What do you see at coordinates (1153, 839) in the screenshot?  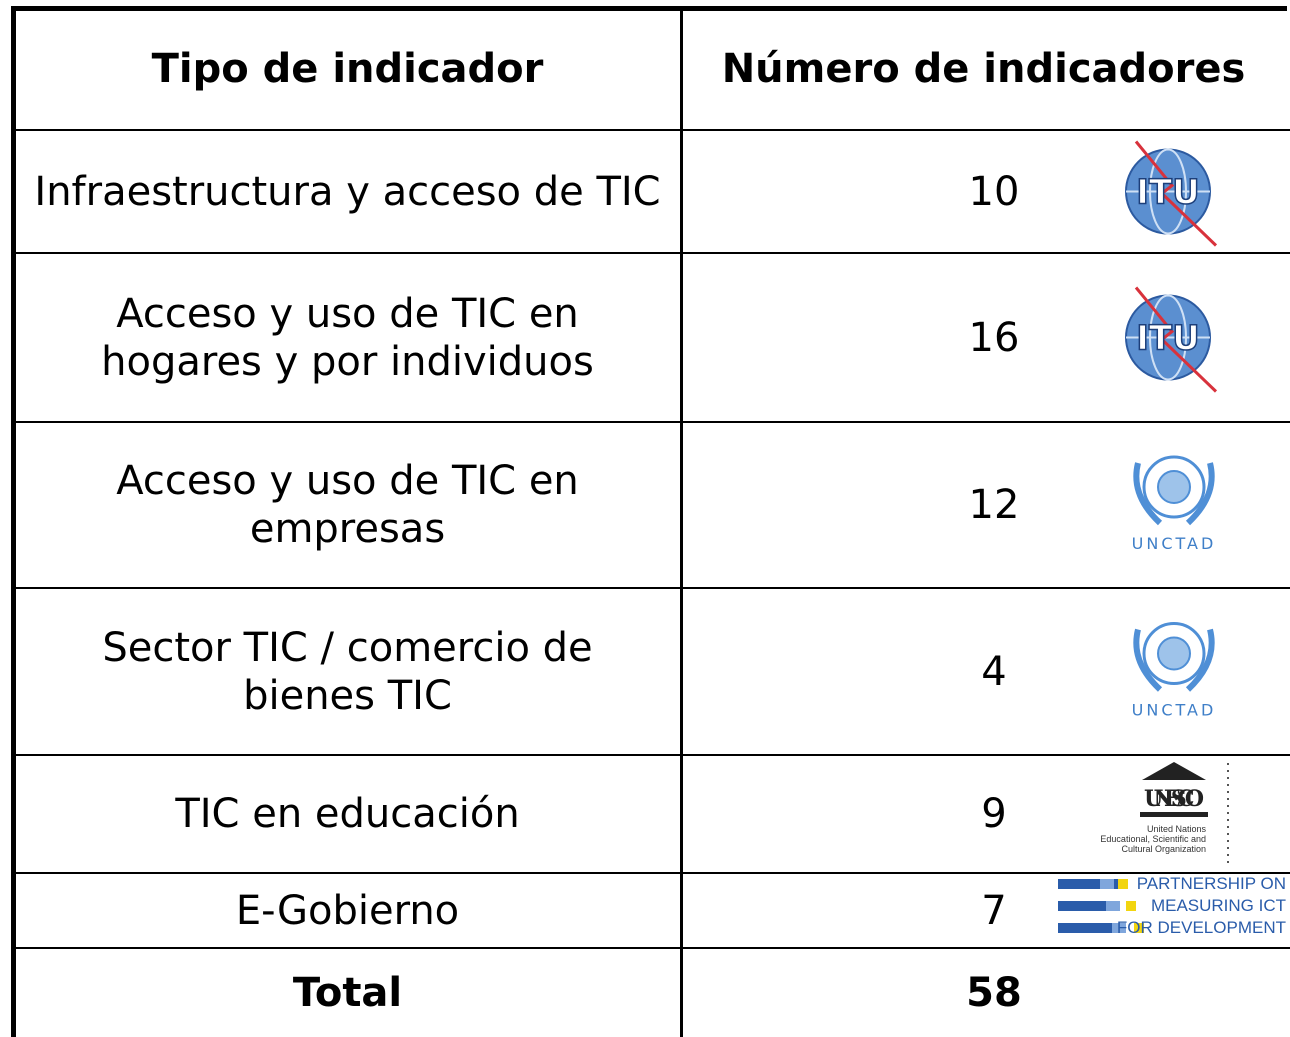 I see `unesco-caption: Educational, Scientific and` at bounding box center [1153, 839].